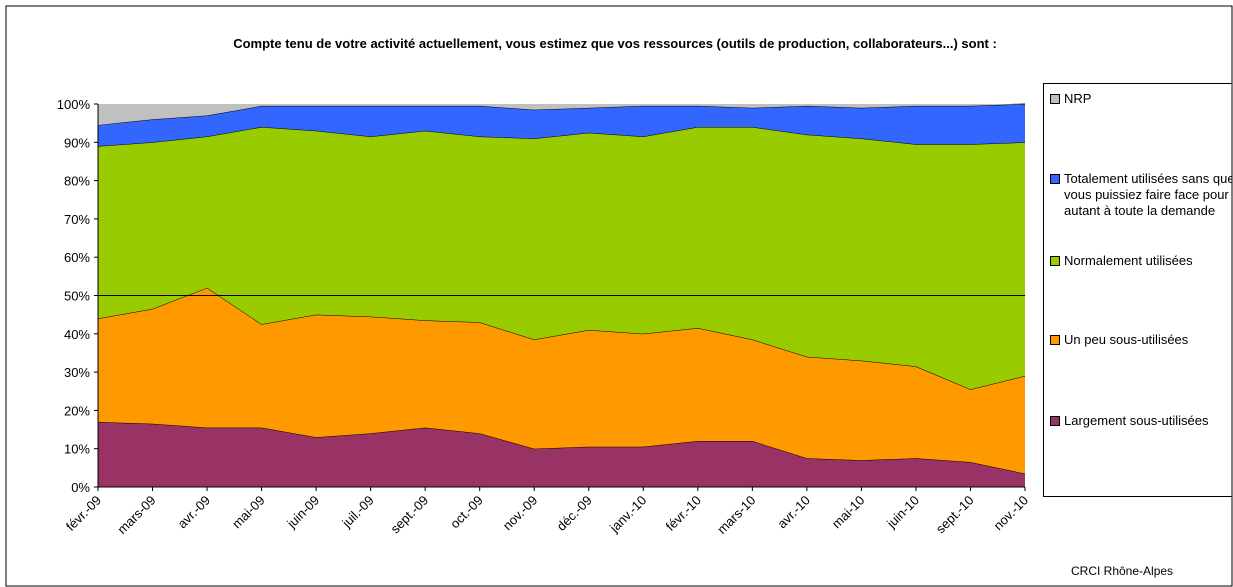 The height and width of the screenshot is (587, 1233). Describe the element at coordinates (683, 513) in the screenshot. I see `x-tick-label: févr.-10` at that location.